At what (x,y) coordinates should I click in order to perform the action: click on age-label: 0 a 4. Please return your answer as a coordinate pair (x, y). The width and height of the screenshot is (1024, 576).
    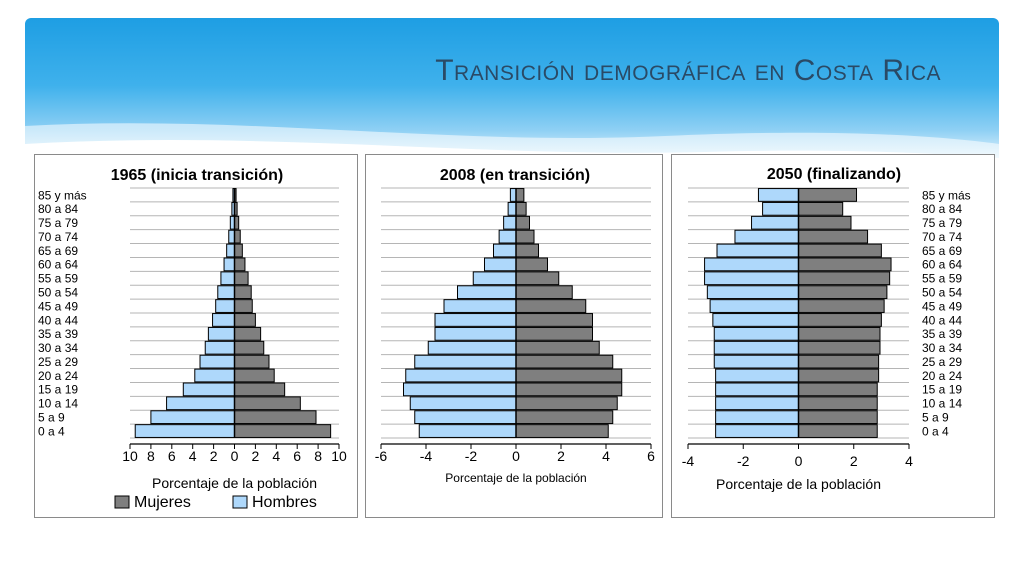
    Looking at the image, I should click on (935, 431).